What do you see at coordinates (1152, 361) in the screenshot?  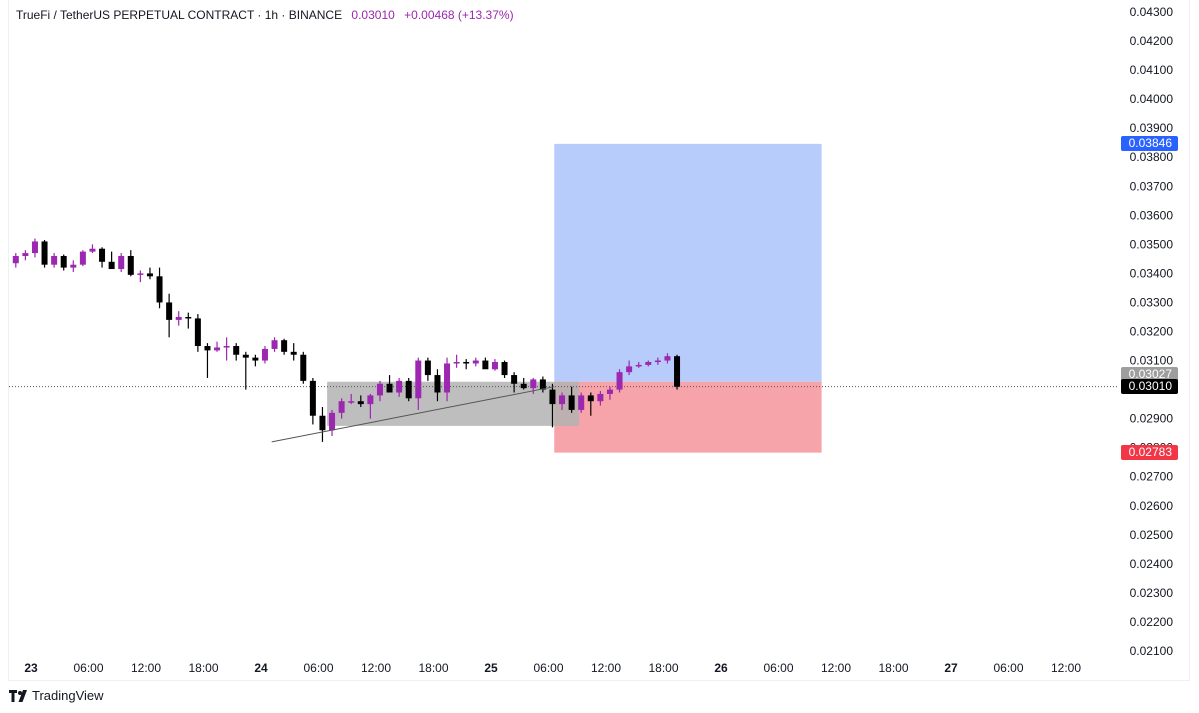 I see `y-tick-label: 0.03100` at bounding box center [1152, 361].